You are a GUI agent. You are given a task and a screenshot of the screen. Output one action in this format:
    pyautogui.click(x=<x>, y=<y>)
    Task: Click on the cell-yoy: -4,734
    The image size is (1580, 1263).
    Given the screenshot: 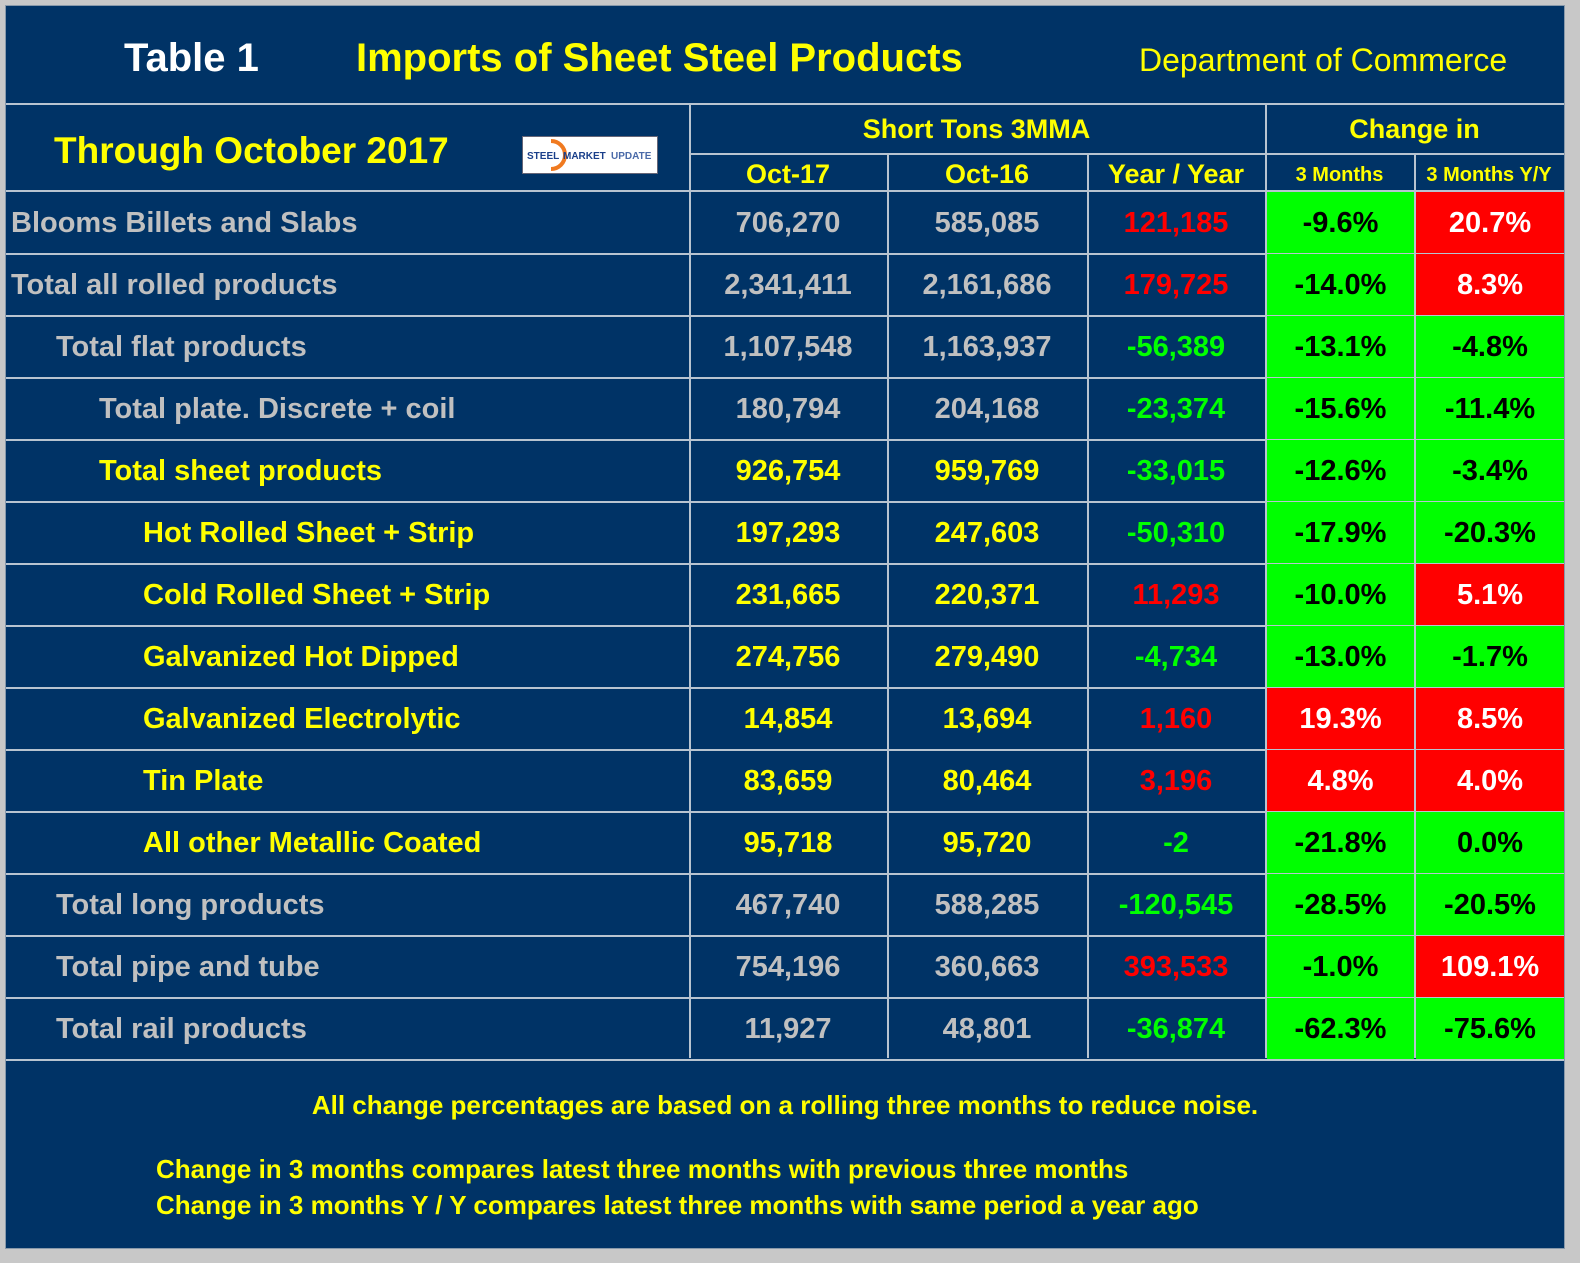 What is the action you would take?
    pyautogui.click(x=1176, y=657)
    